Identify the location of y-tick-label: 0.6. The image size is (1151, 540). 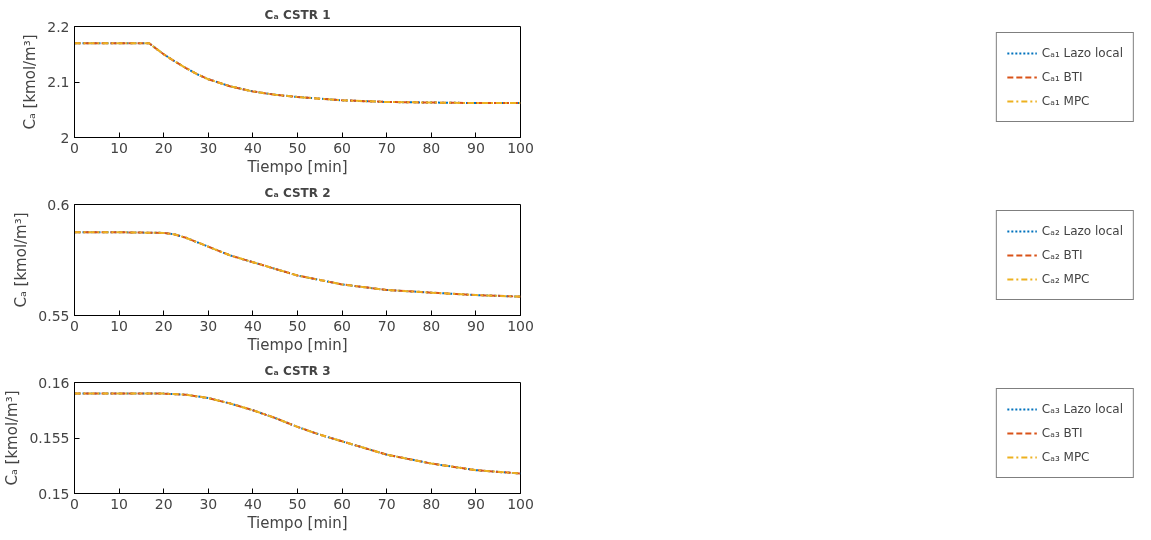
(58, 204).